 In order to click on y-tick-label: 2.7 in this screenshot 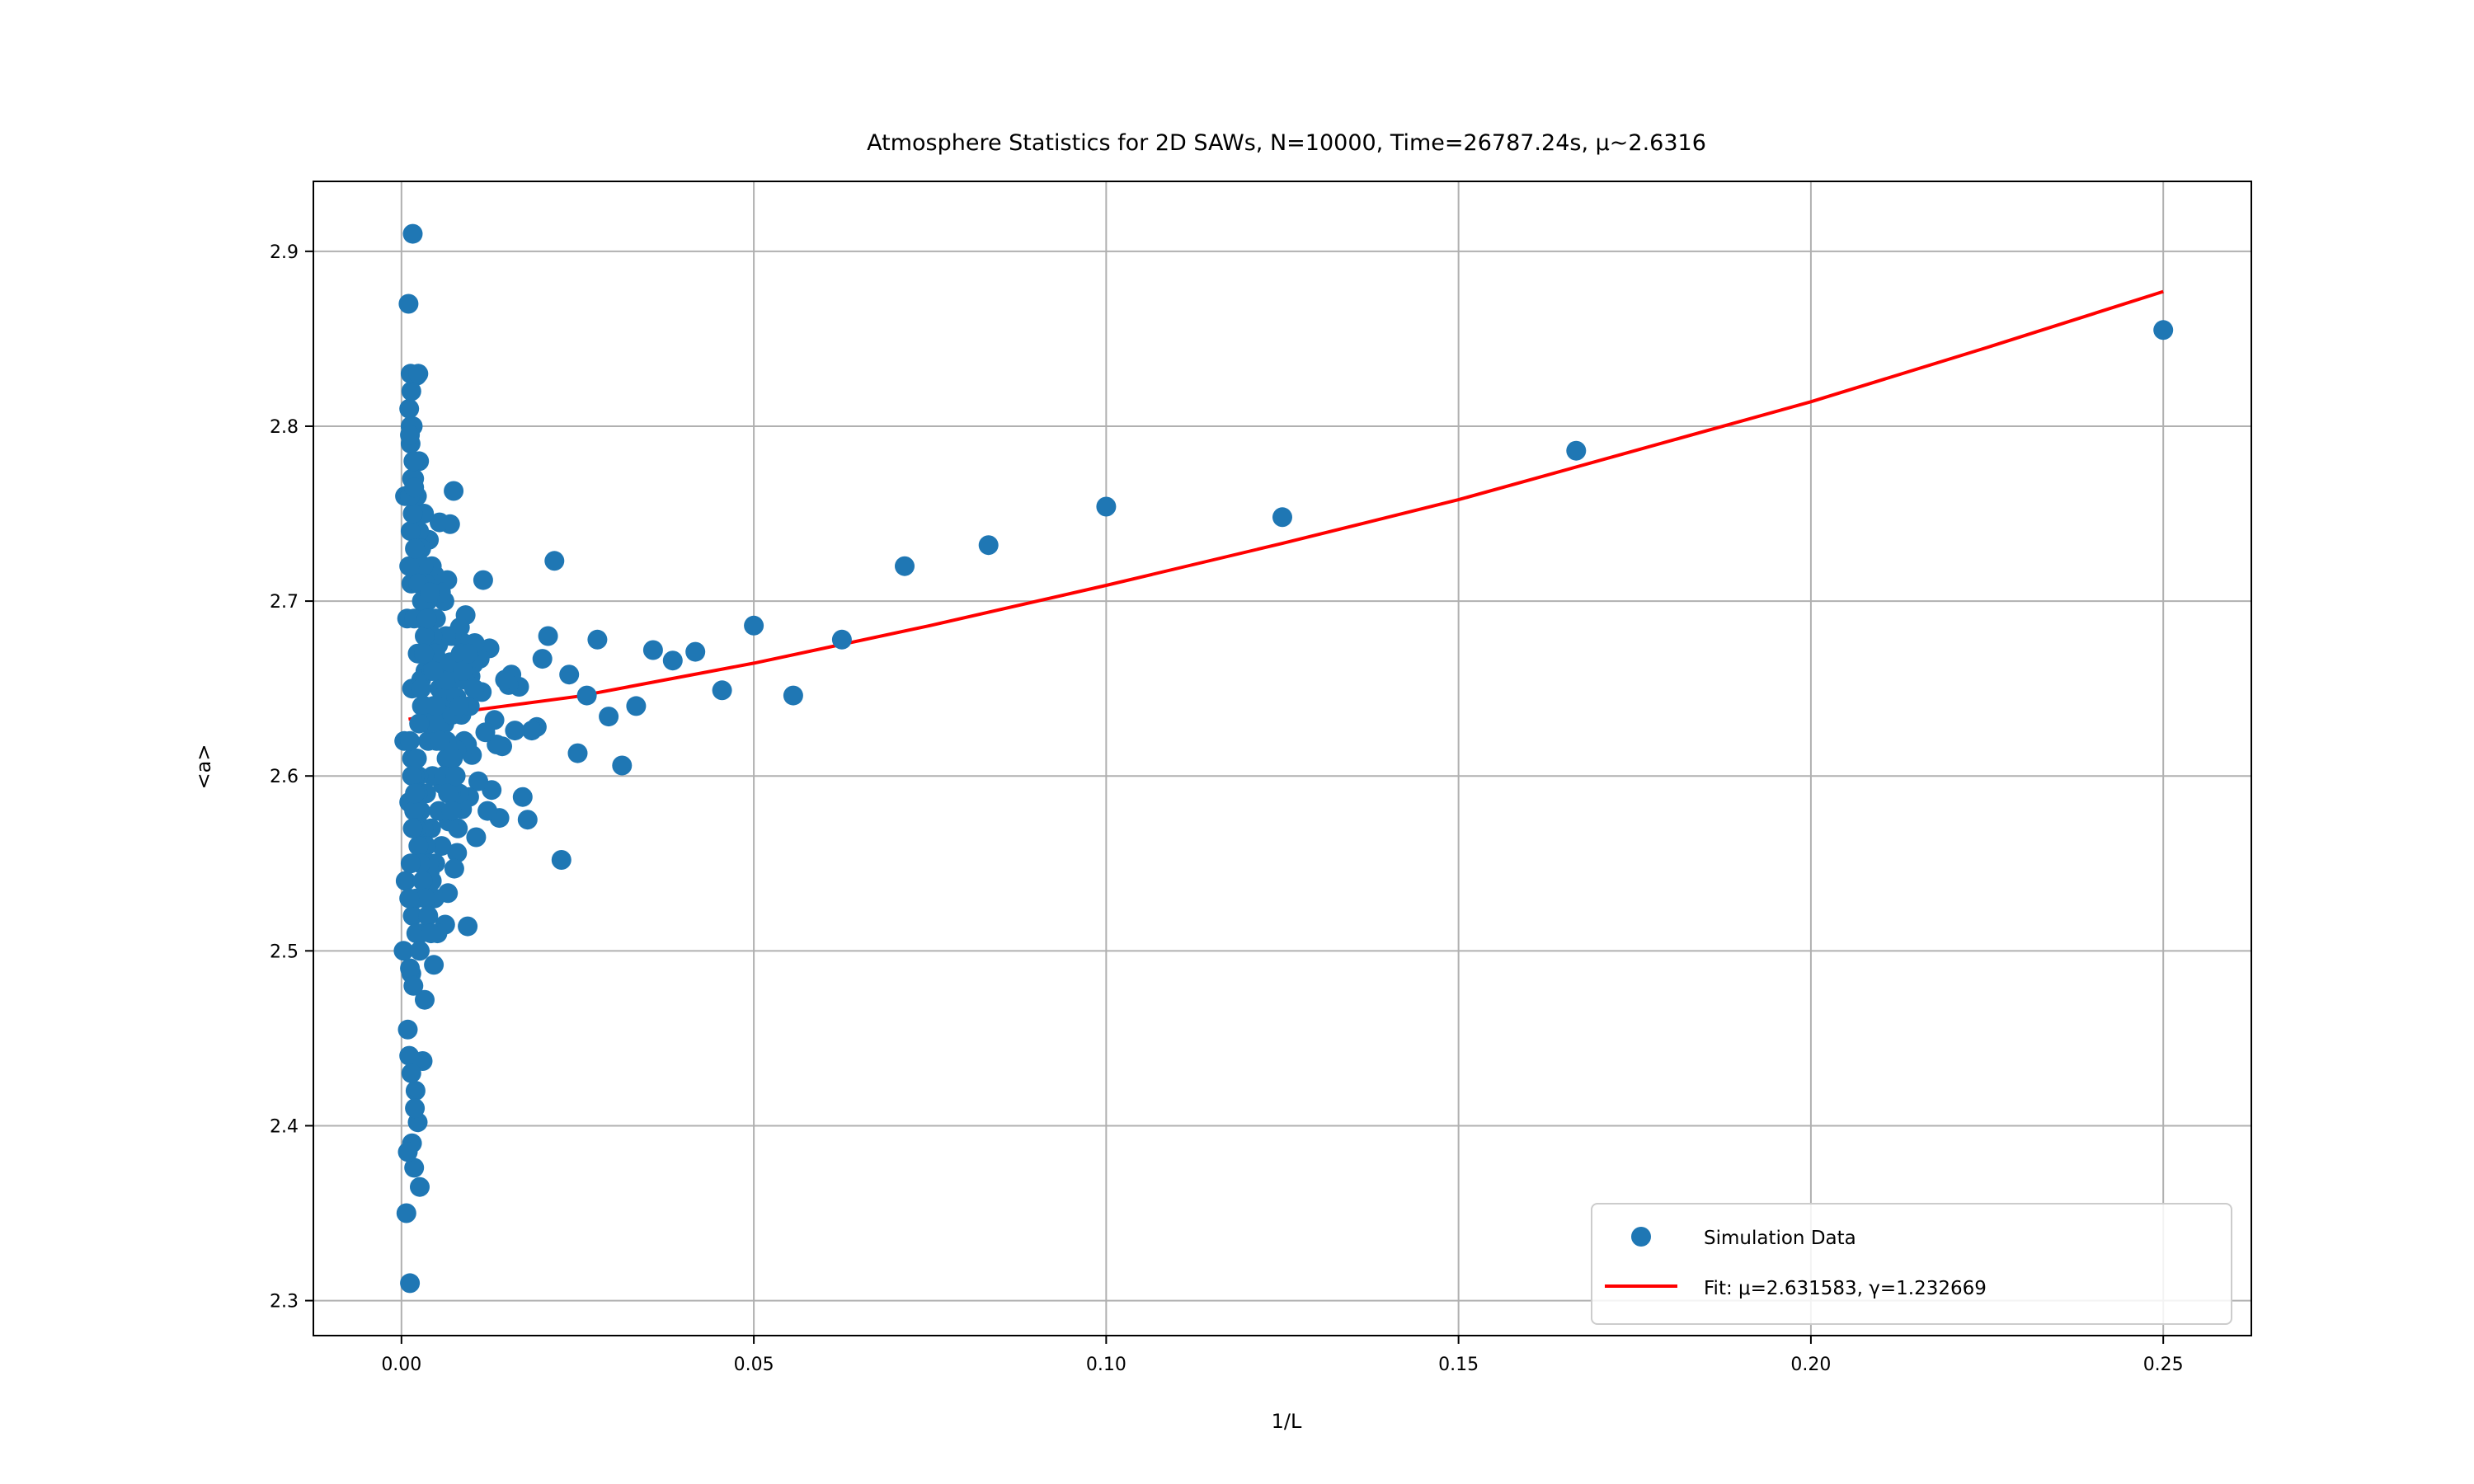, I will do `click(284, 602)`.